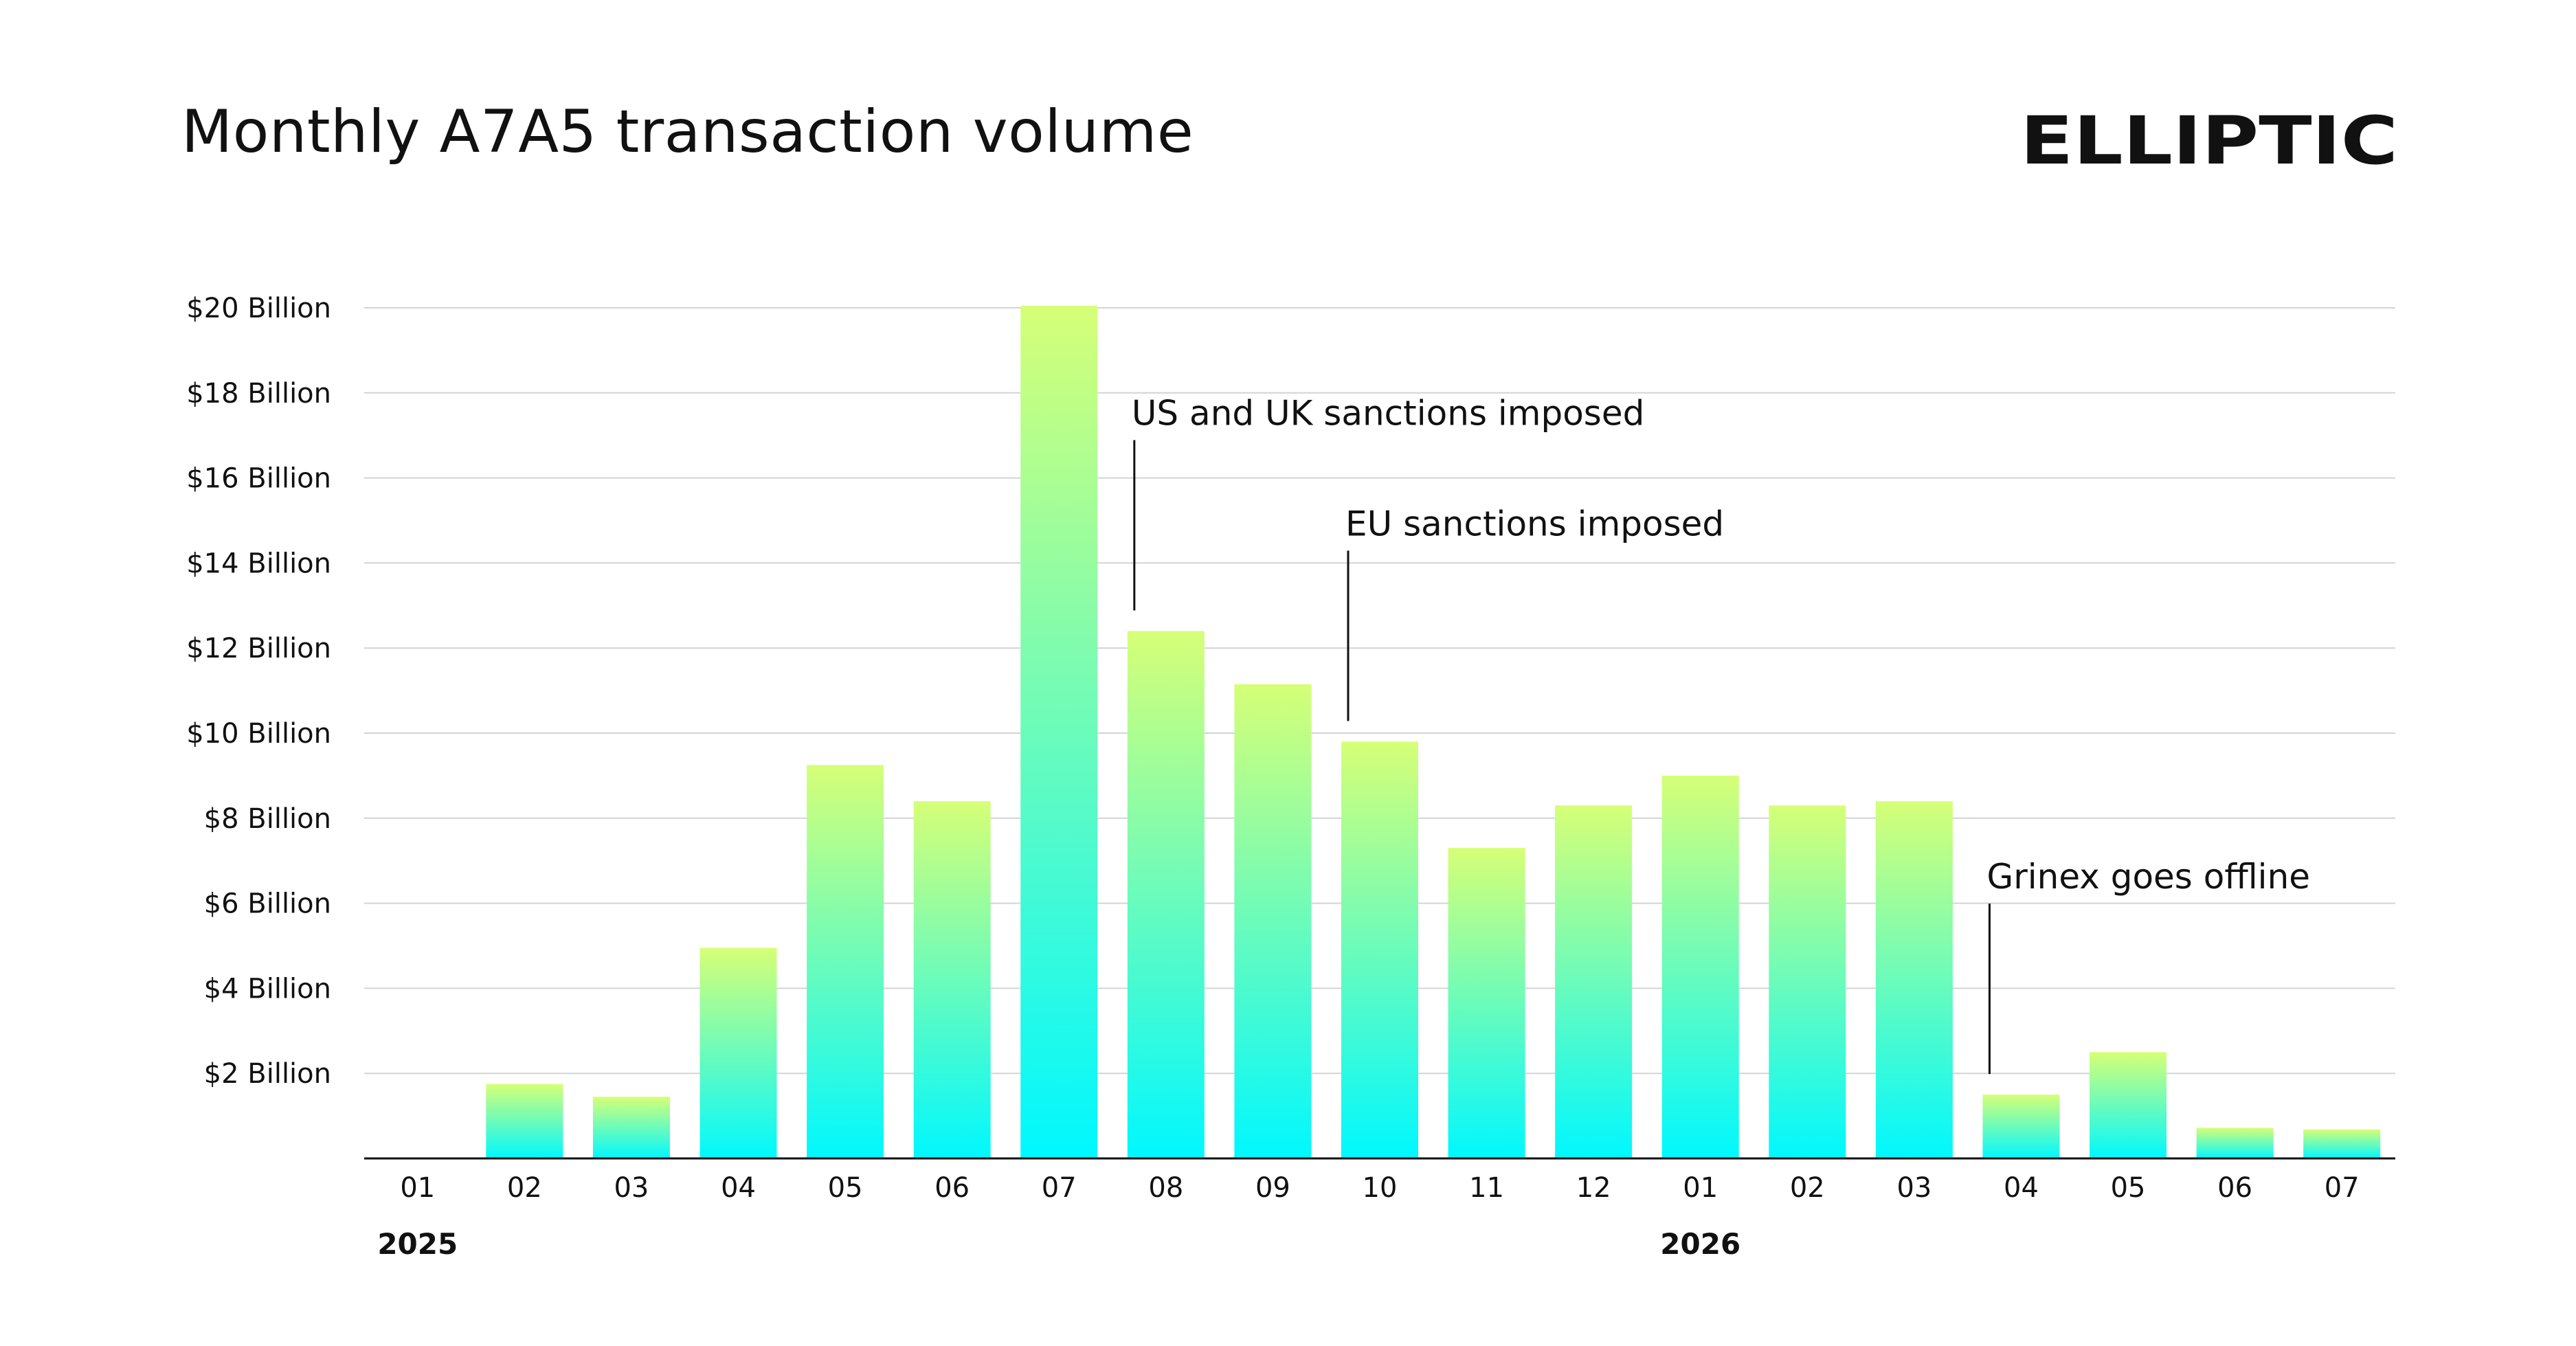  Describe the element at coordinates (258, 648) in the screenshot. I see `y-tick-label: $12 Billion` at that location.